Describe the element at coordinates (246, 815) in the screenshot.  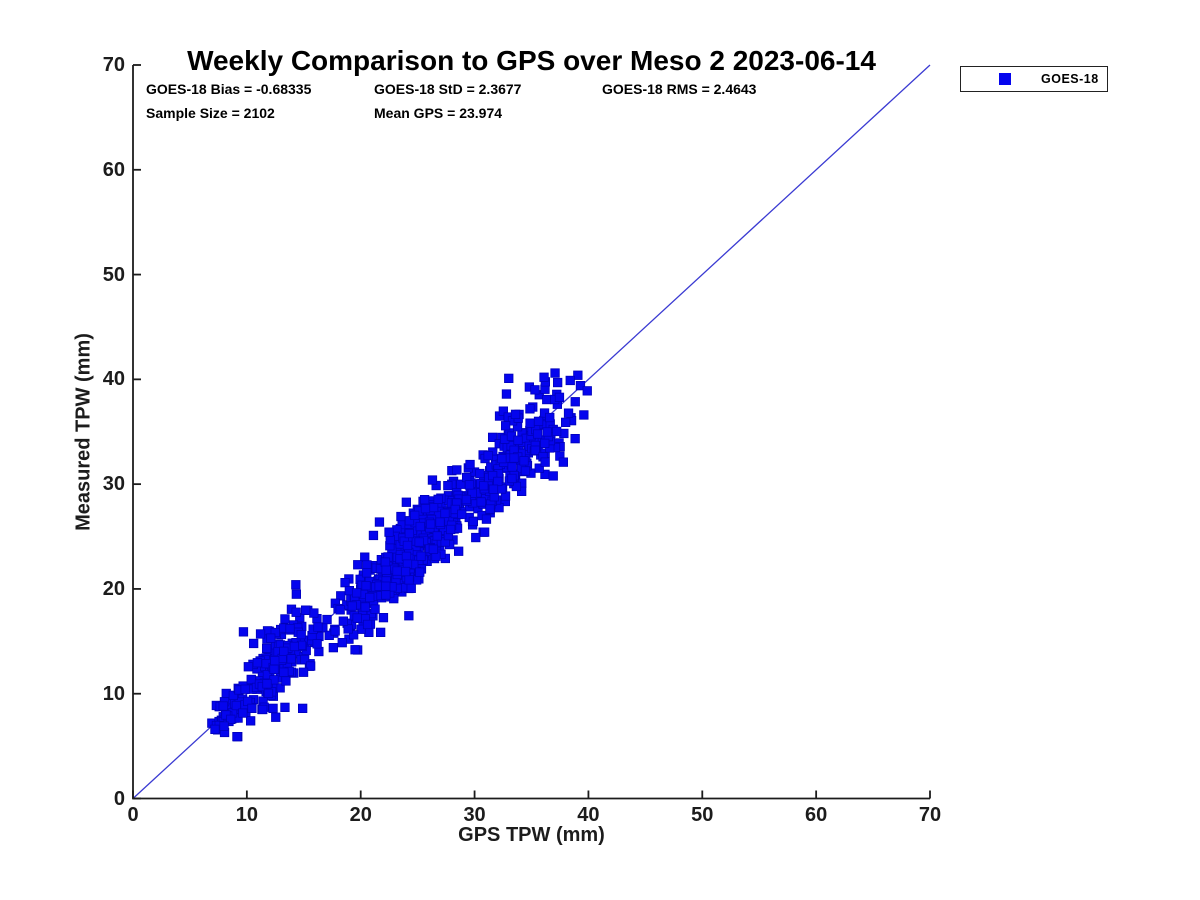
I see `x-tick-label: 10` at that location.